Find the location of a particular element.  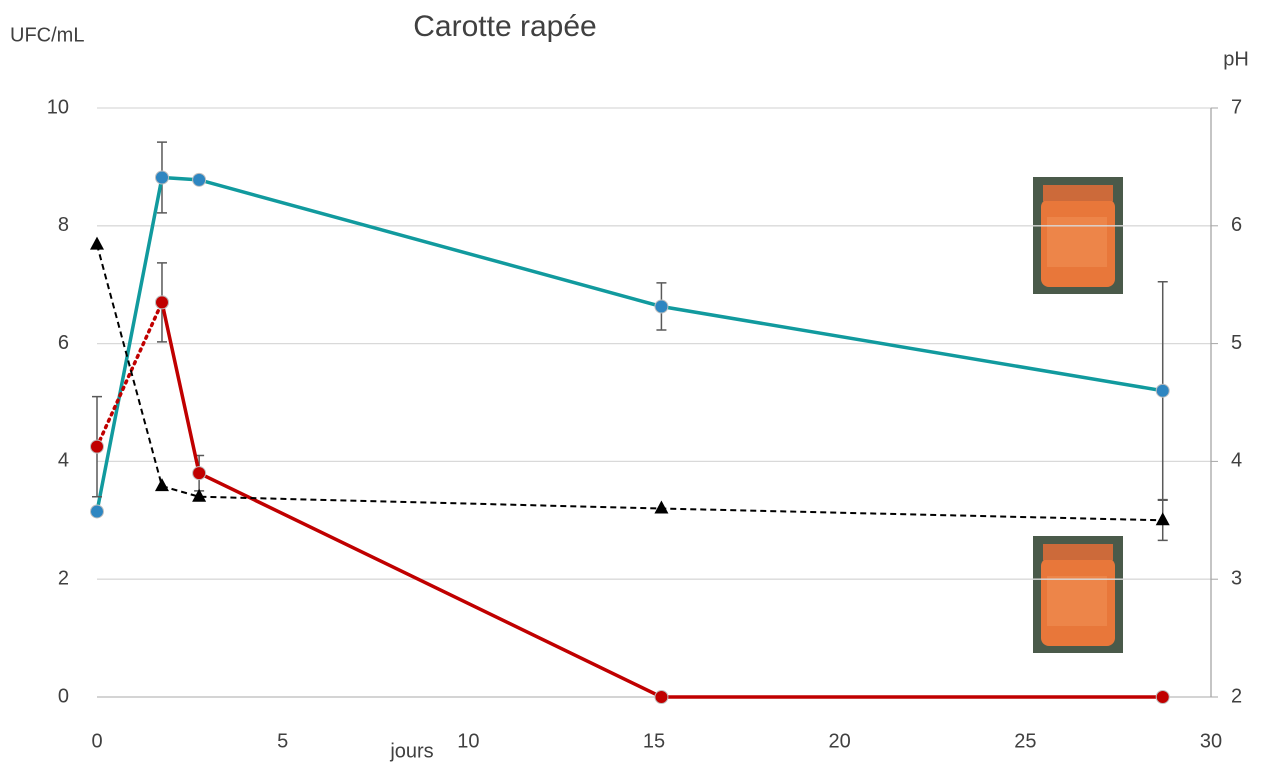

y-tick-label: 6 is located at coordinates (63, 343).